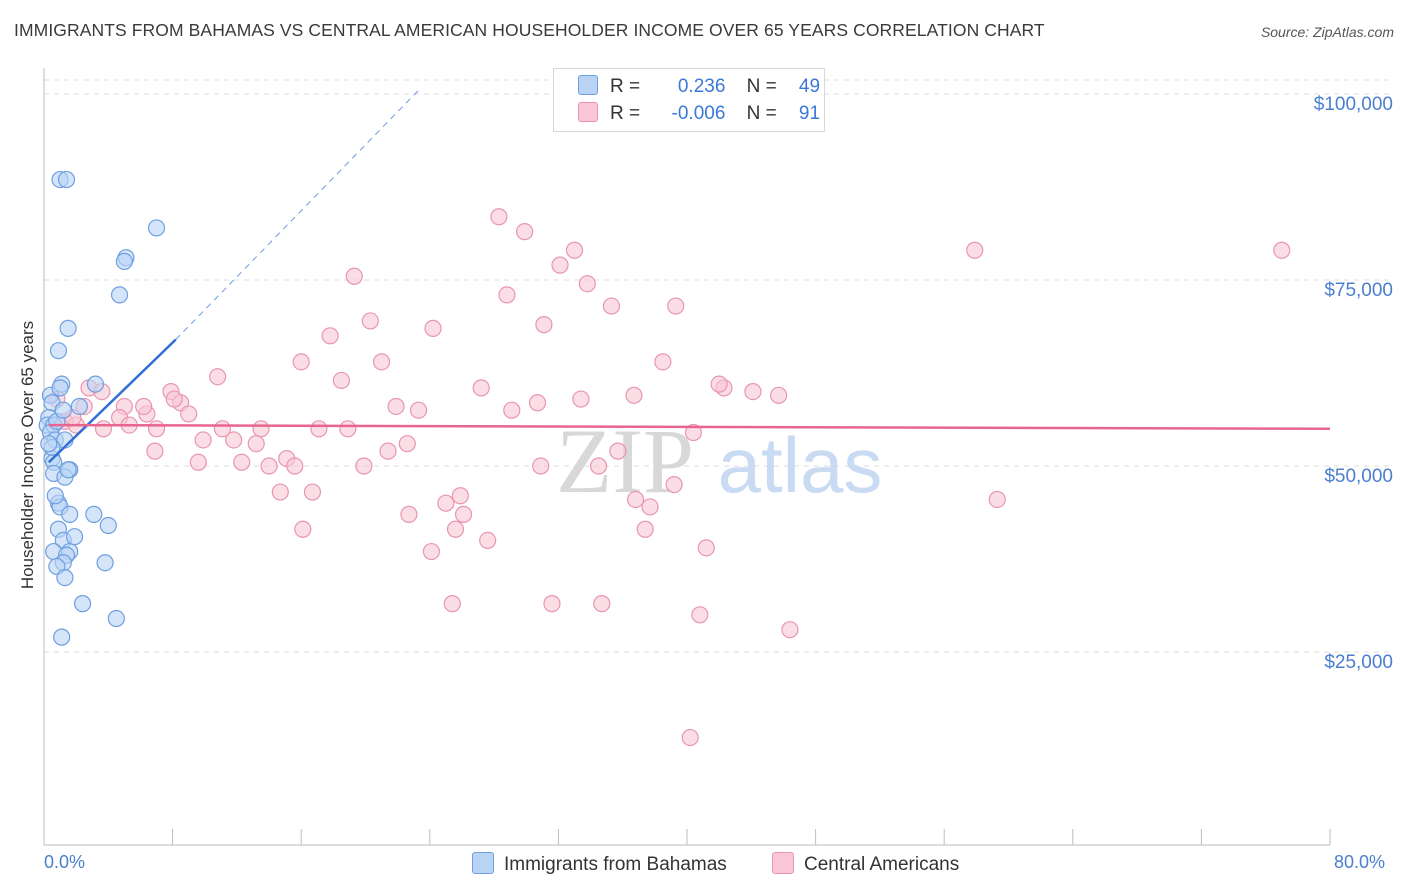  What do you see at coordinates (698, 113) in the screenshot?
I see `legend-r-value-pink: -0.006` at bounding box center [698, 113].